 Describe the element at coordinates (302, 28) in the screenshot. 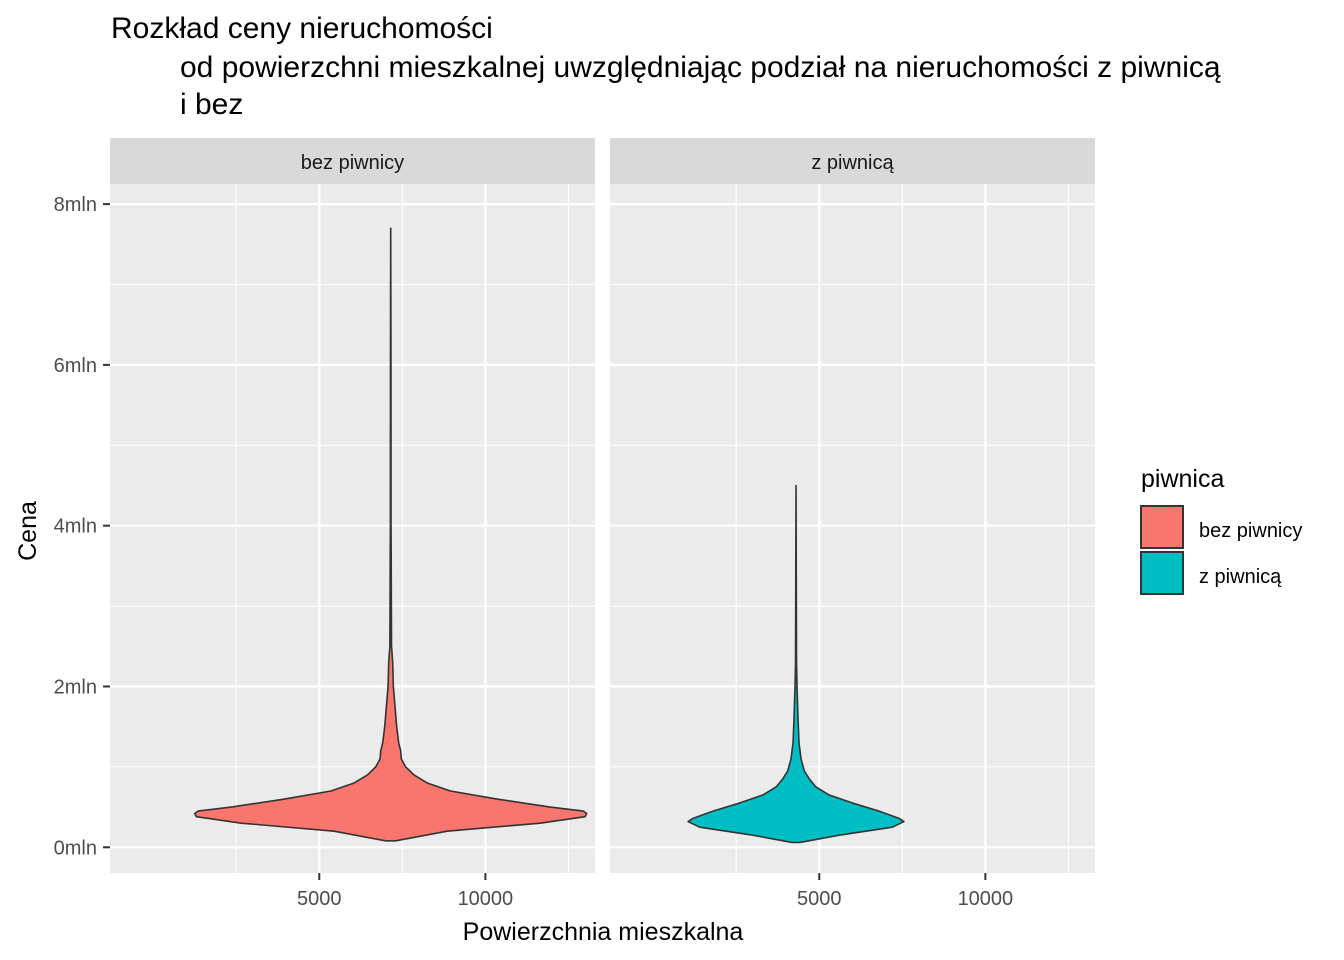

I see `chart-title-line-1: Rozkład ceny nieruchomości` at that location.